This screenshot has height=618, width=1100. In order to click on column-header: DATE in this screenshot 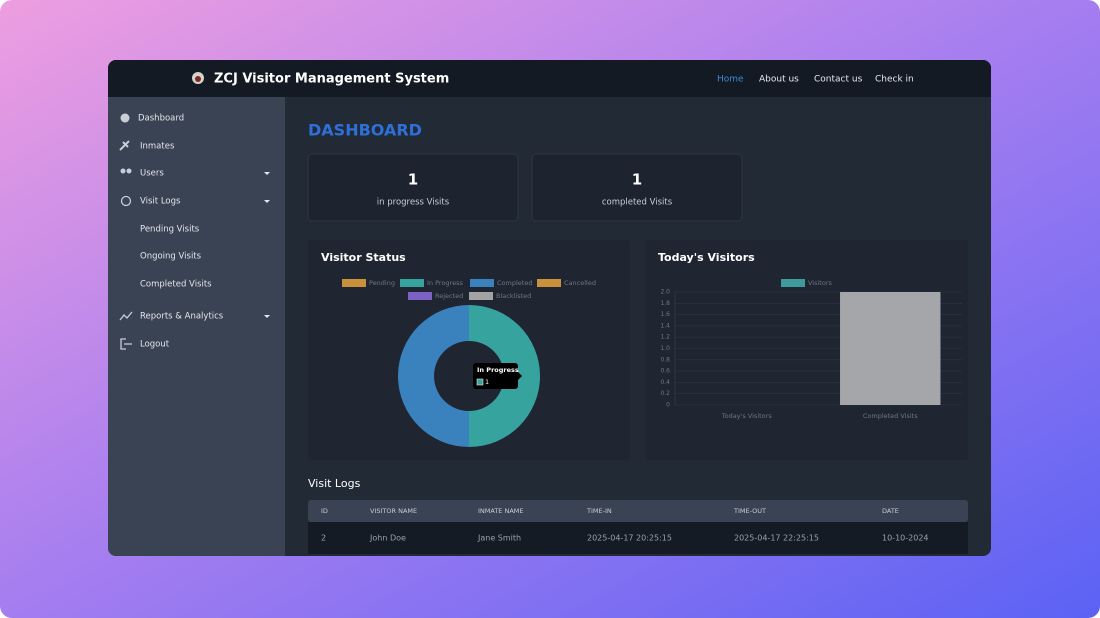, I will do `click(890, 511)`.